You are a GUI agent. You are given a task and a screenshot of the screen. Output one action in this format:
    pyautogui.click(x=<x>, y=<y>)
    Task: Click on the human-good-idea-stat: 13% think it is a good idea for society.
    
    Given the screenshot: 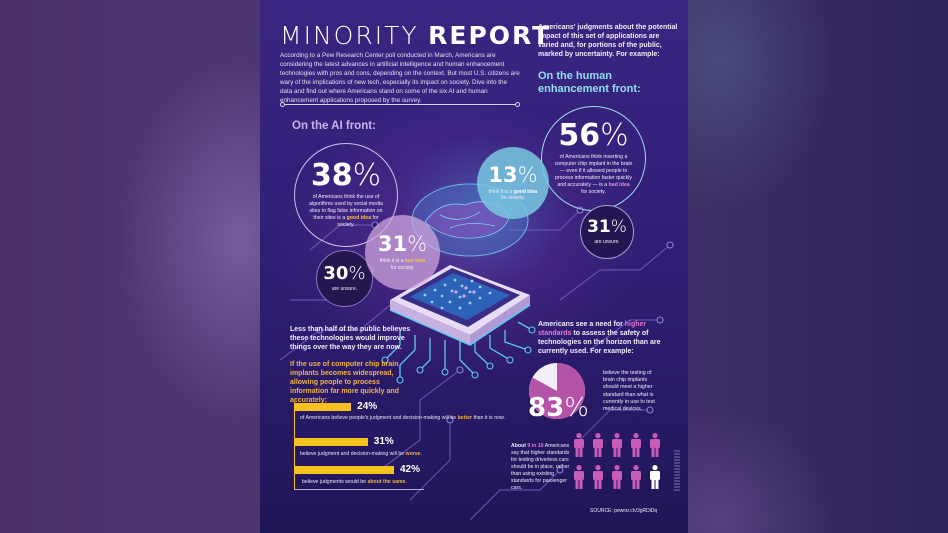 What is the action you would take?
    pyautogui.click(x=513, y=183)
    